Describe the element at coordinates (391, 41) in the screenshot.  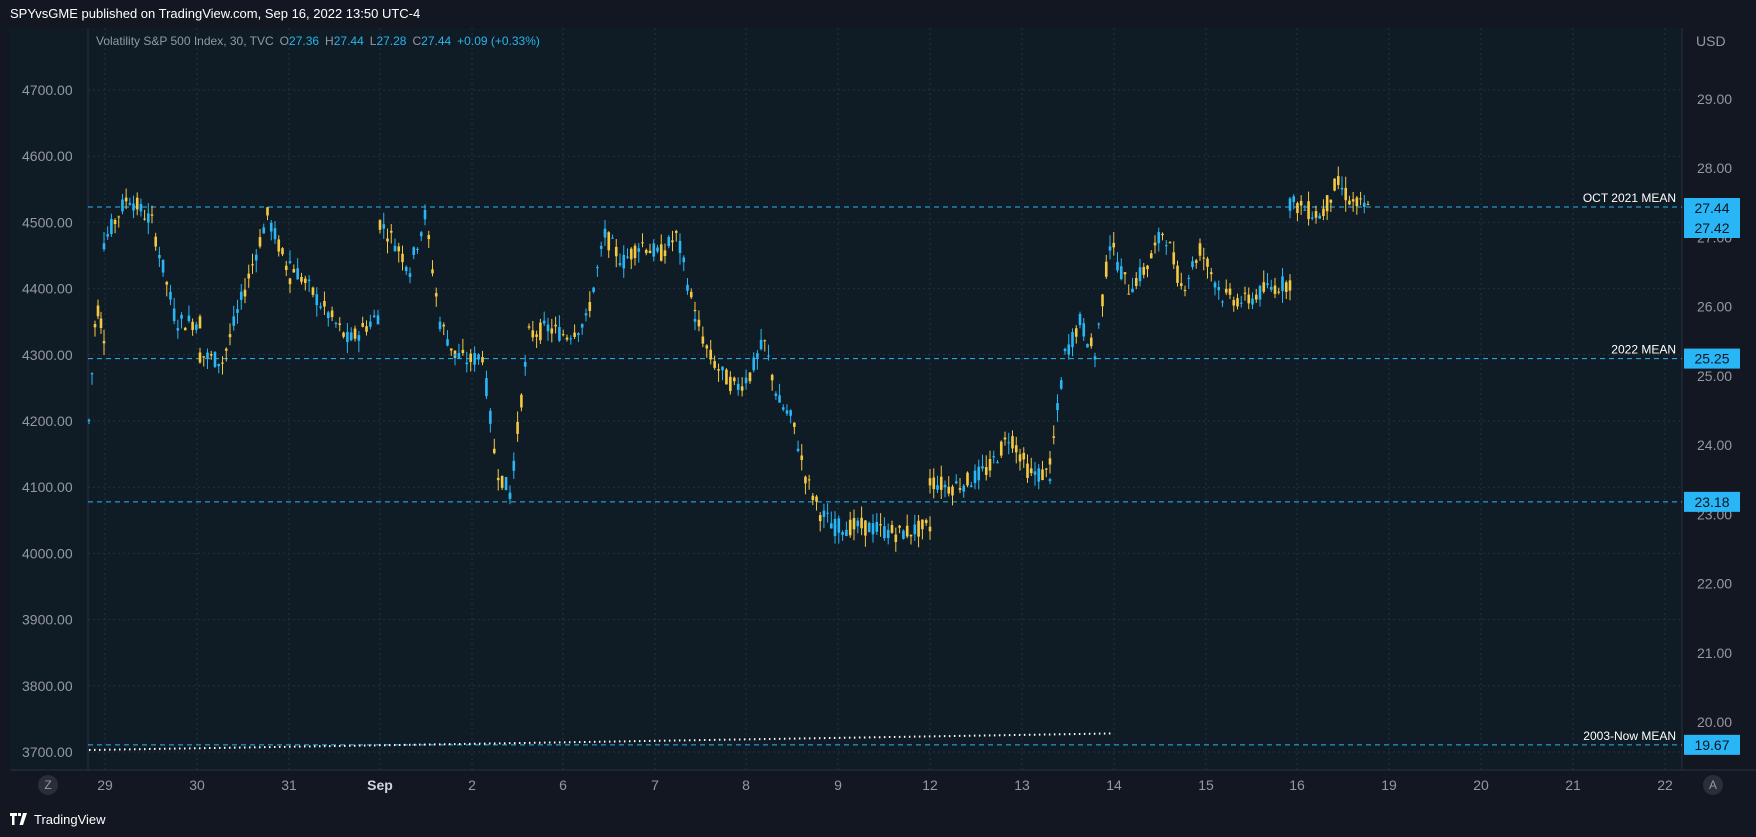
I see `legend-low: 27.28` at that location.